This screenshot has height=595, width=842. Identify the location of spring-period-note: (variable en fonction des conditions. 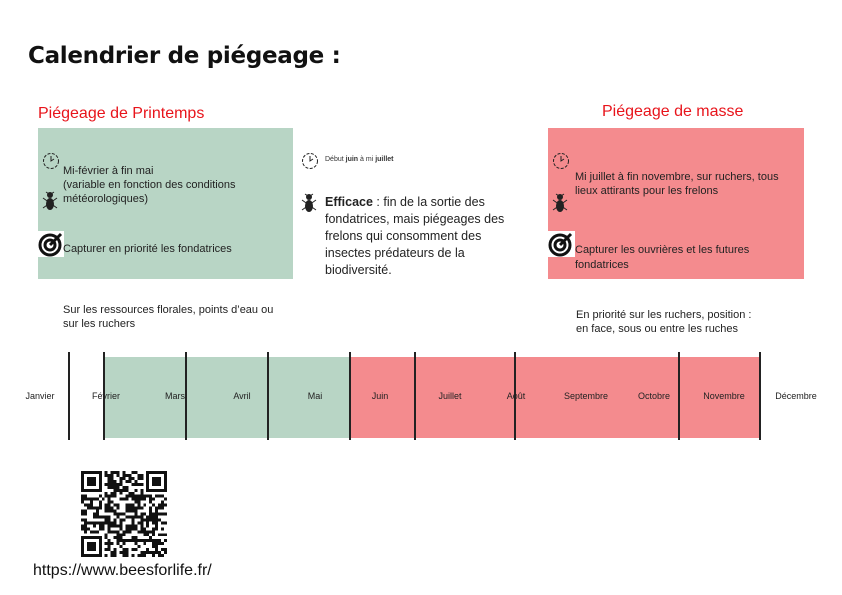
(149, 185).